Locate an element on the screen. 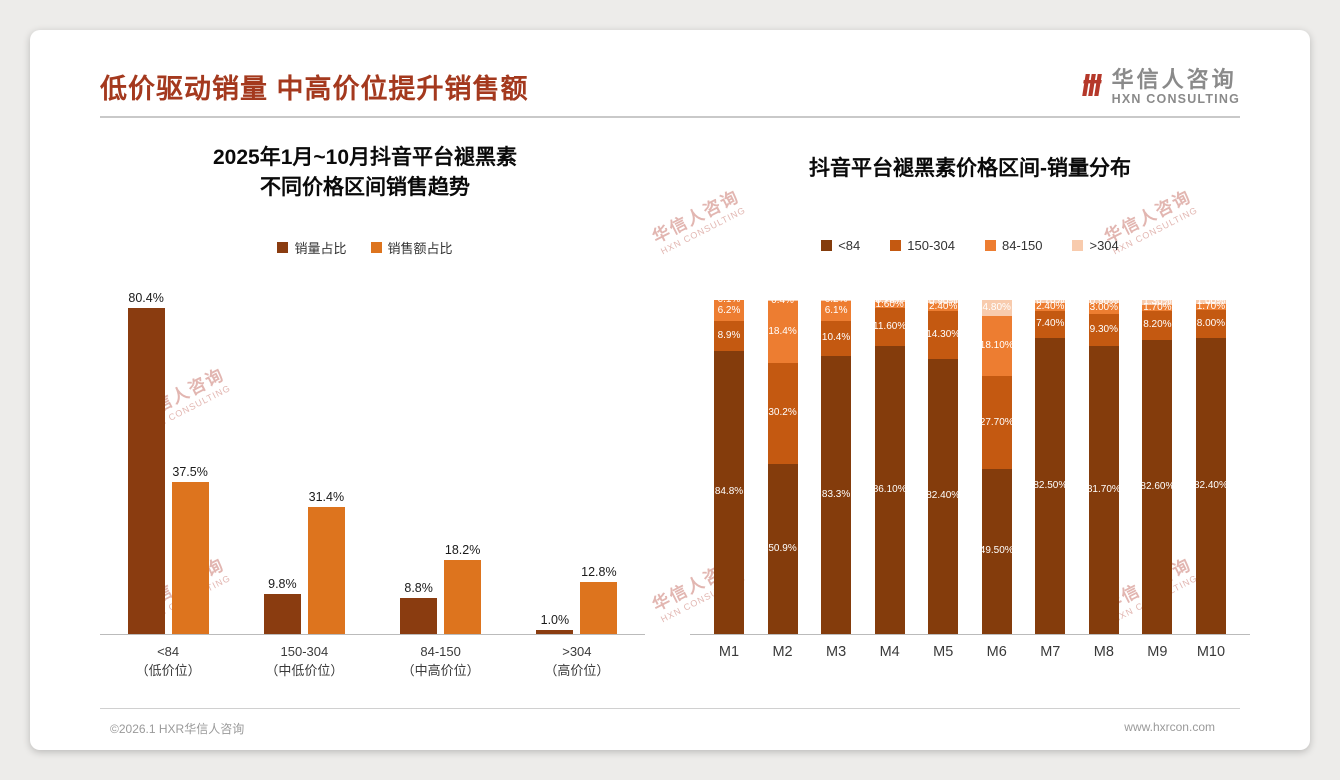  legend-item: <84 is located at coordinates (840, 245).